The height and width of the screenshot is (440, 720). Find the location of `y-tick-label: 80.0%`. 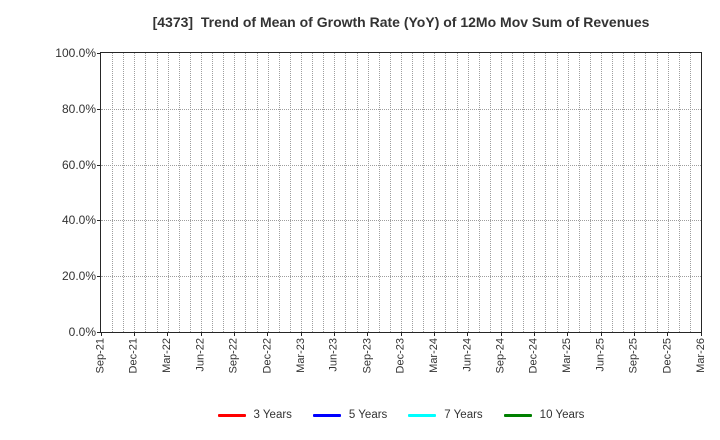

y-tick-label: 80.0% is located at coordinates (78, 108).